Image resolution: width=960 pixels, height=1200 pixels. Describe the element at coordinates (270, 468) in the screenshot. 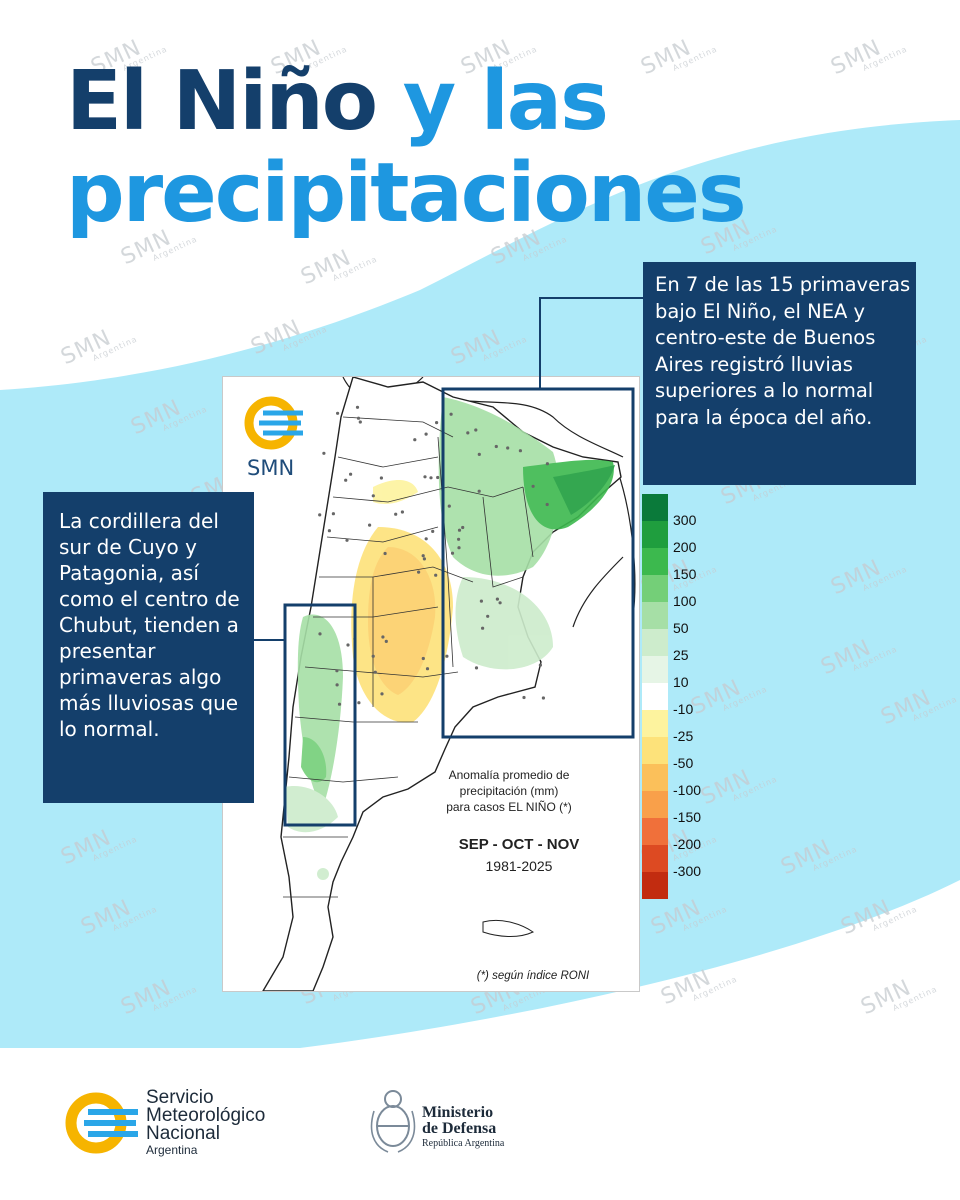

I see `smn-map-logo-text: SMN` at that location.